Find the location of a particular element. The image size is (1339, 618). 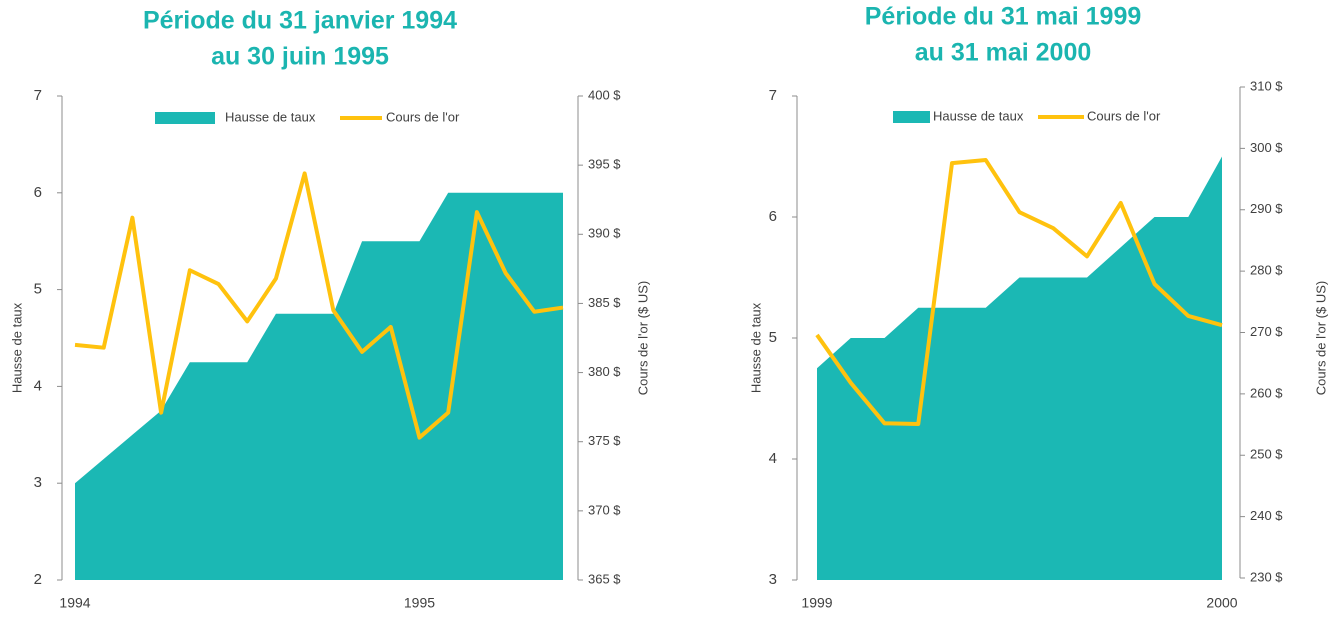

y2-tick-label: 385 $ is located at coordinates (604, 302).